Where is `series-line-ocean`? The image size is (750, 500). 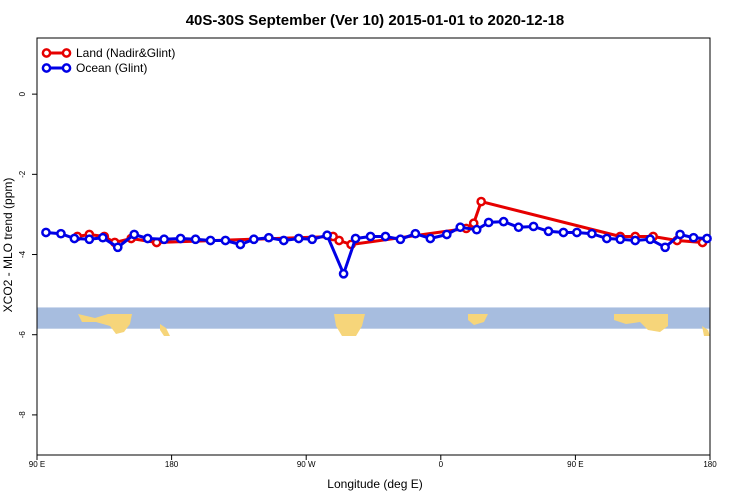 series-line-ocean is located at coordinates (376, 248).